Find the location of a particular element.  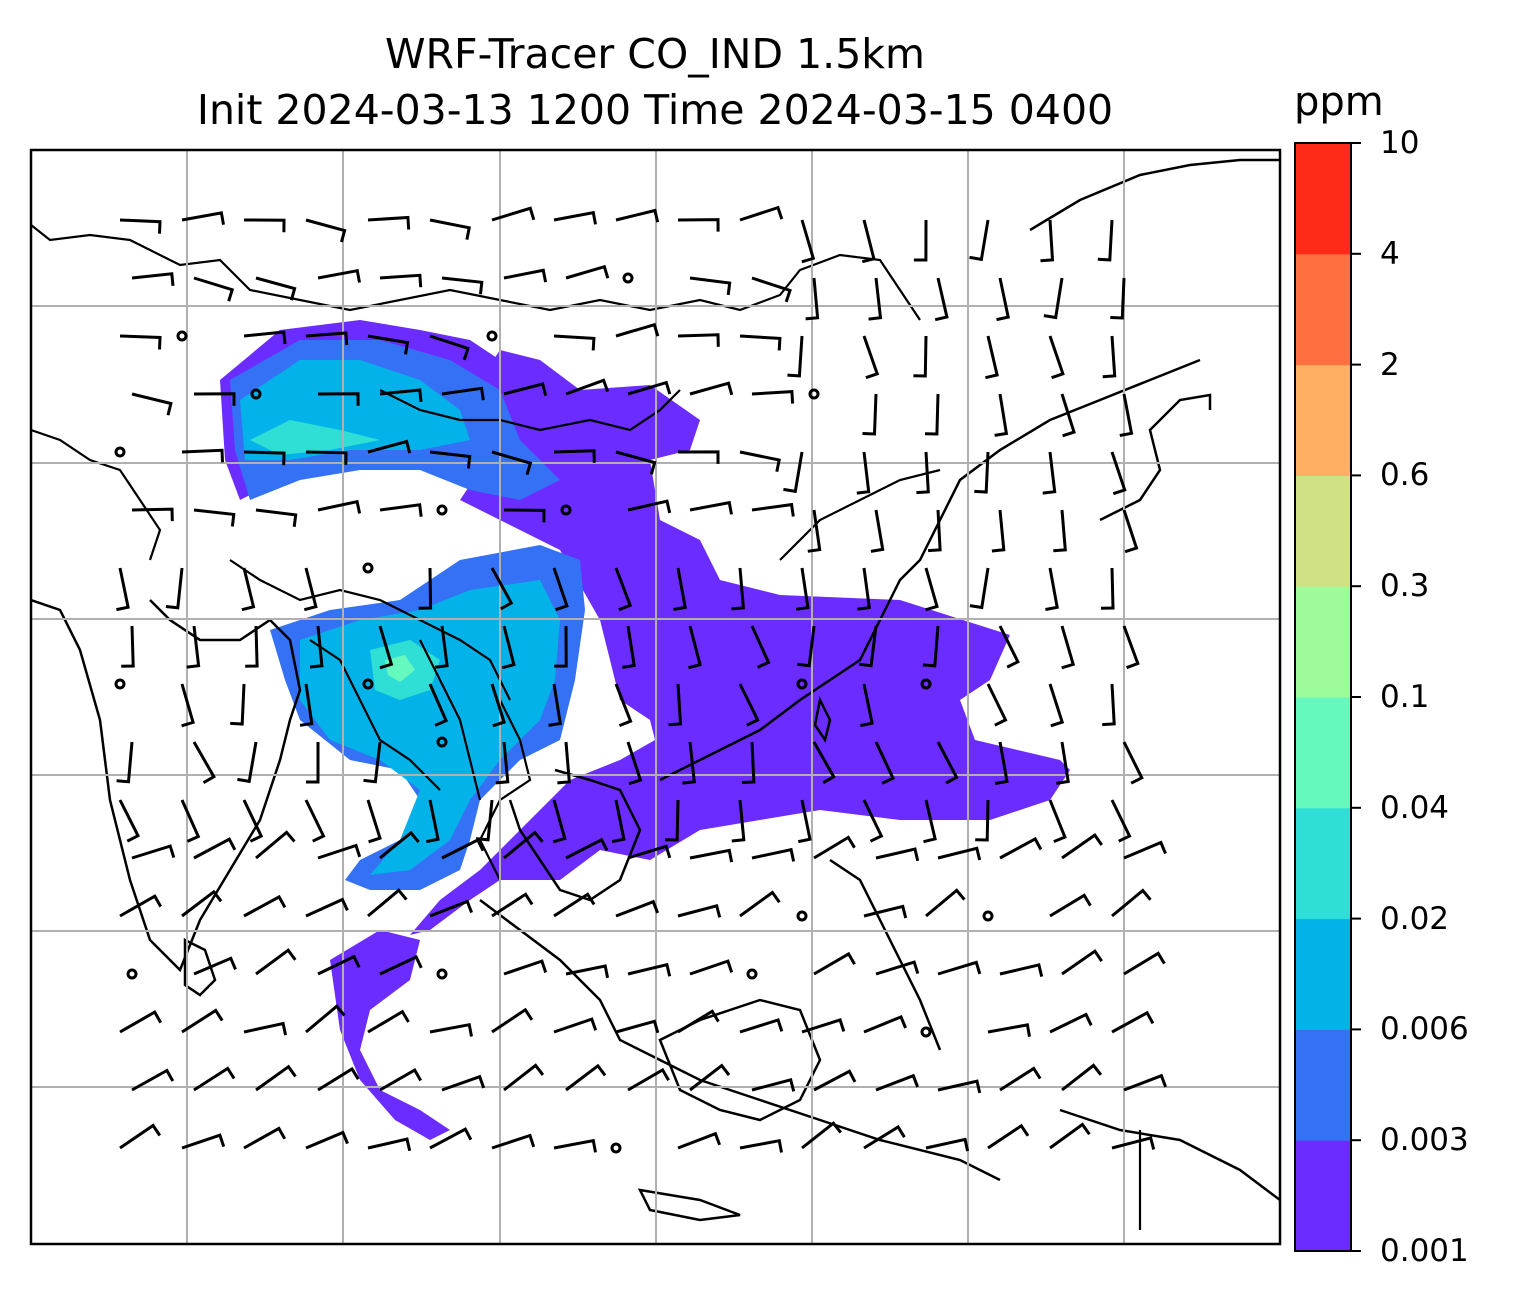

coast-indochina is located at coordinates (740, 1040).